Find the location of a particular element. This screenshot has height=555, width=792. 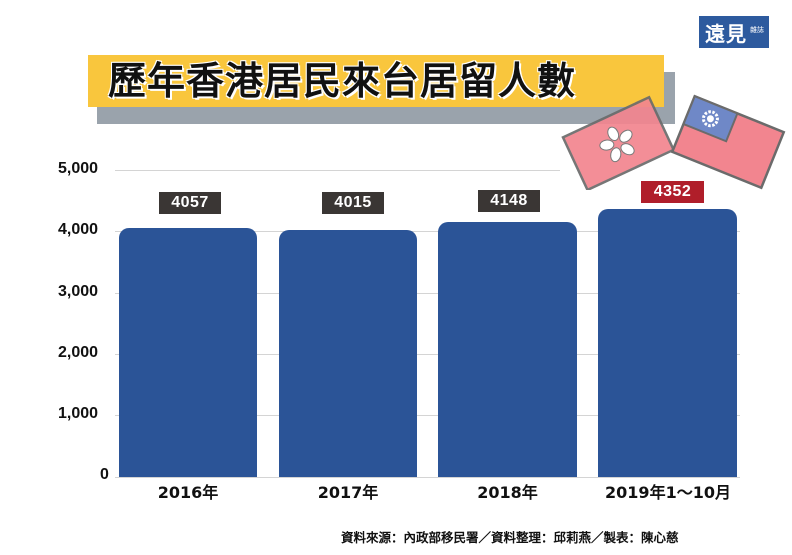

gridline-2000 is located at coordinates (427, 354).